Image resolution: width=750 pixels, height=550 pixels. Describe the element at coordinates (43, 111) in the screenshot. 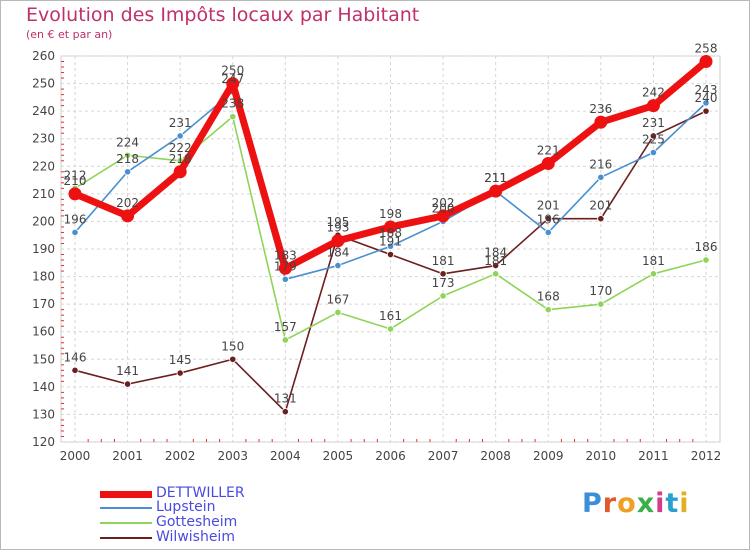

I see `y-tick-label: 240` at that location.